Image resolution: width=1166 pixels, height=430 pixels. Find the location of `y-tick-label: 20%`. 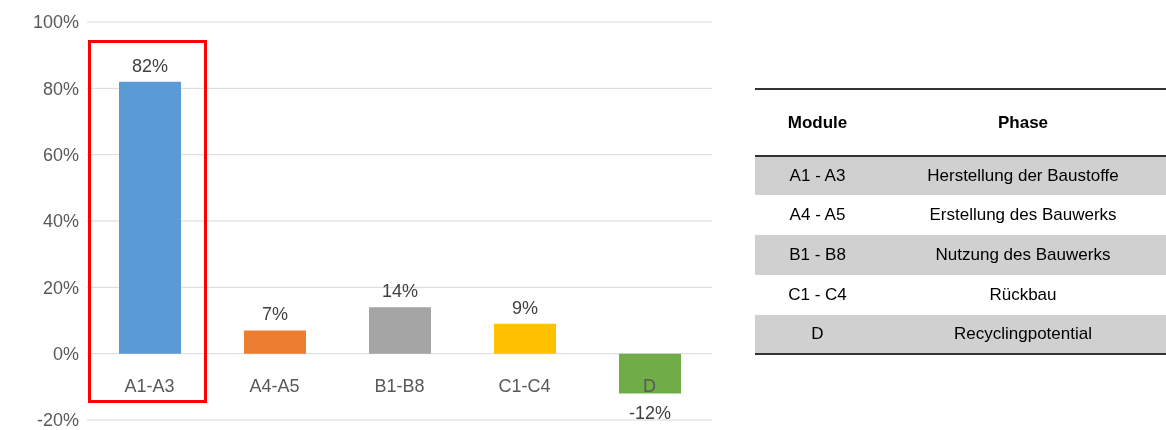

y-tick-label: 20% is located at coordinates (60, 287).